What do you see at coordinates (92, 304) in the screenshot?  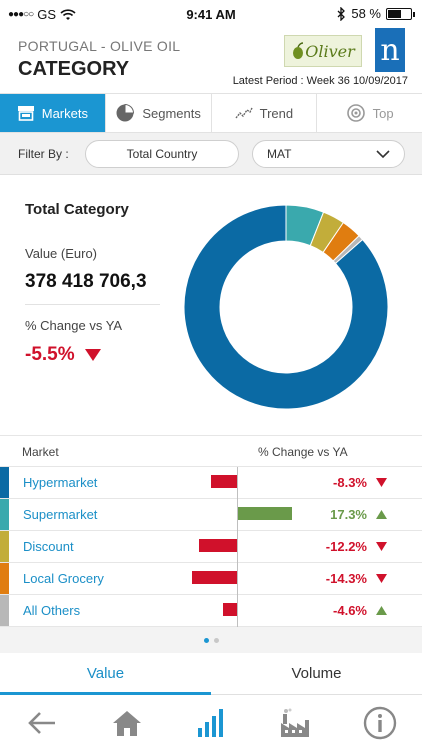 I see `divider` at bounding box center [92, 304].